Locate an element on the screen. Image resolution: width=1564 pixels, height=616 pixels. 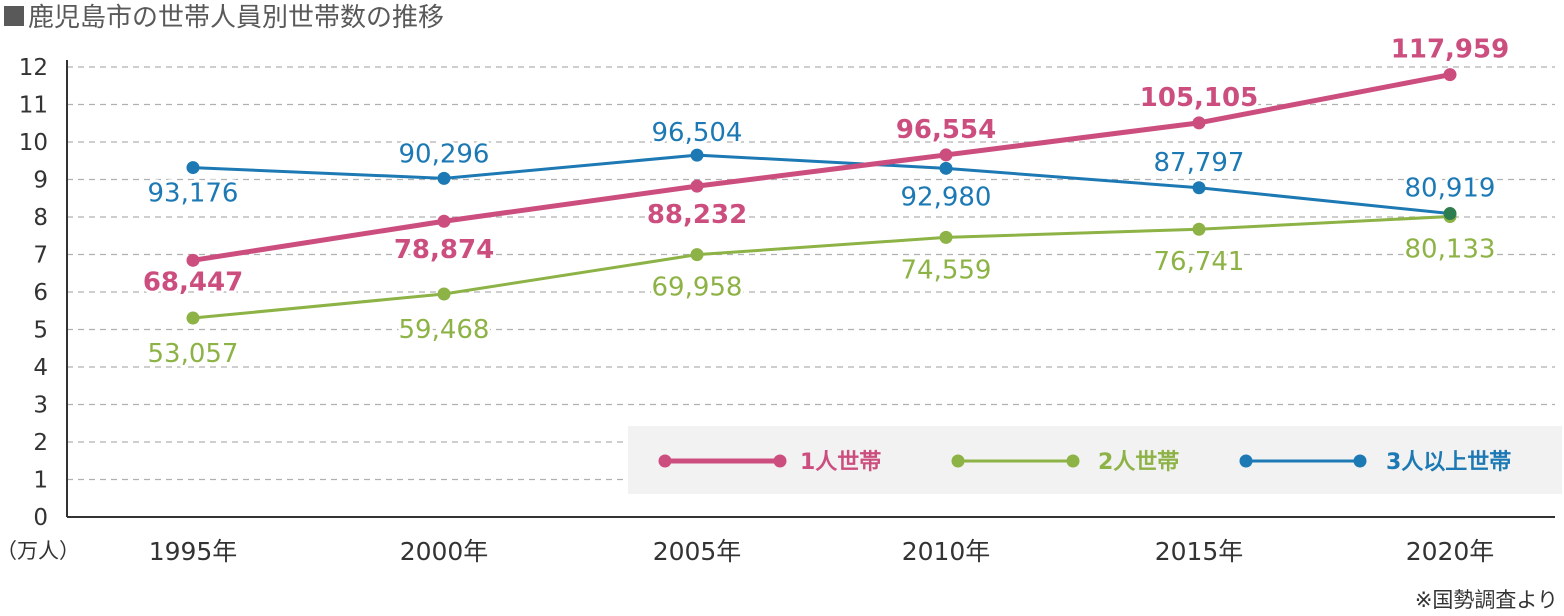
x-tick-label: 1995年 is located at coordinates (193, 551).